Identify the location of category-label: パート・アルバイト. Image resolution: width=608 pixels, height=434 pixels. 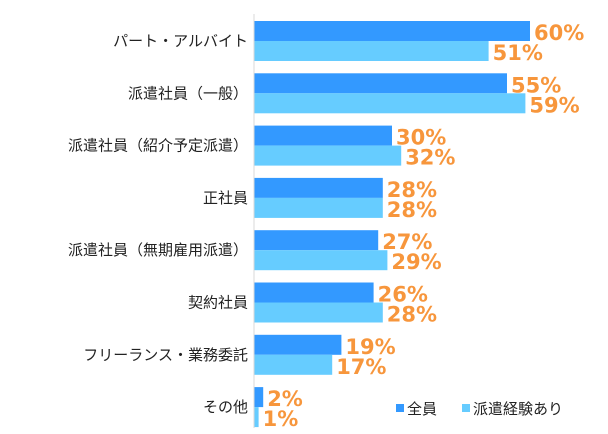
(180, 41).